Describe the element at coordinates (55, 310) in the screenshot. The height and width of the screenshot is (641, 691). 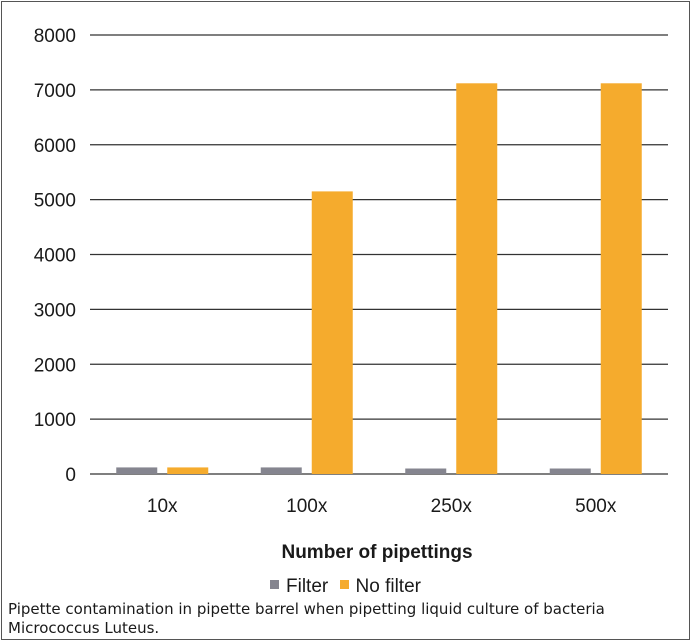
I see `y-tick-label: 3000` at that location.